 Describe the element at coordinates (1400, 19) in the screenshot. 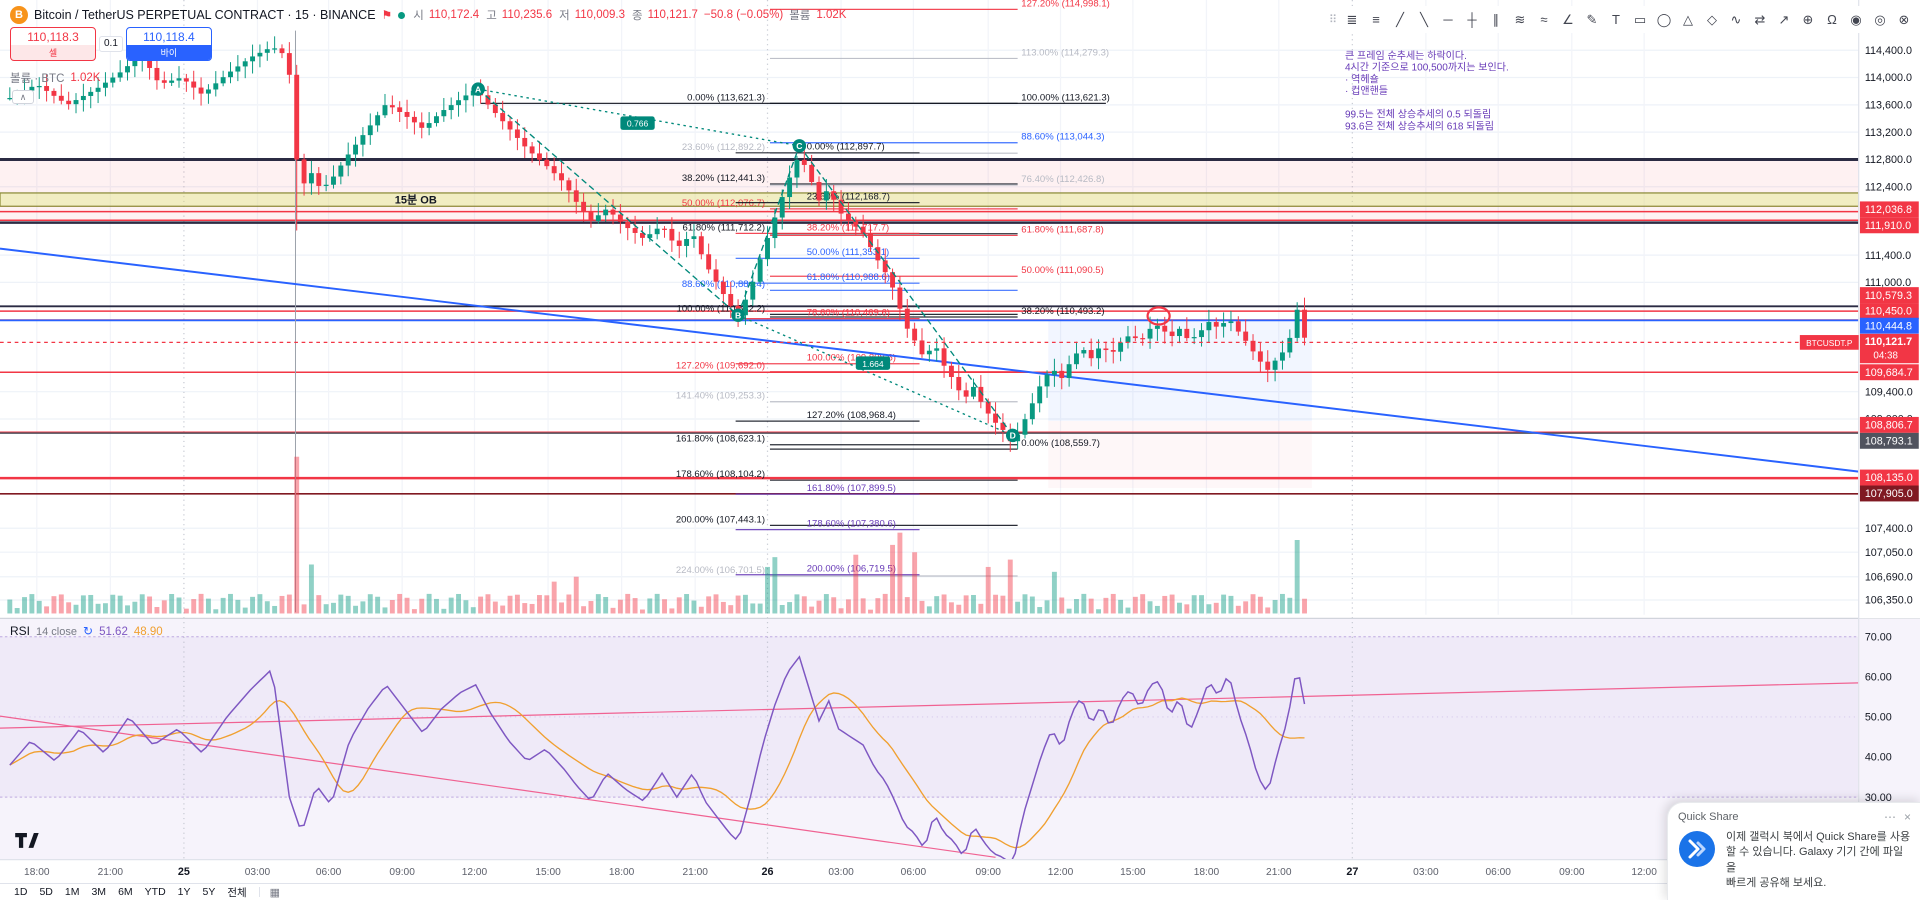

I see `tool-trend-line-icon: ╱` at that location.